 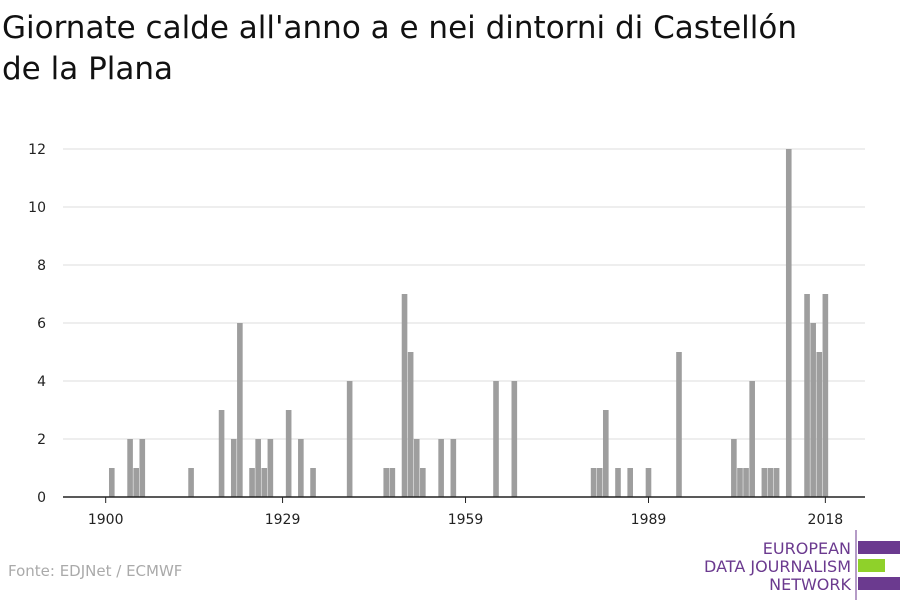 What do you see at coordinates (777, 566) in the screenshot?
I see `logo-text: DATA JOURNALISM` at bounding box center [777, 566].